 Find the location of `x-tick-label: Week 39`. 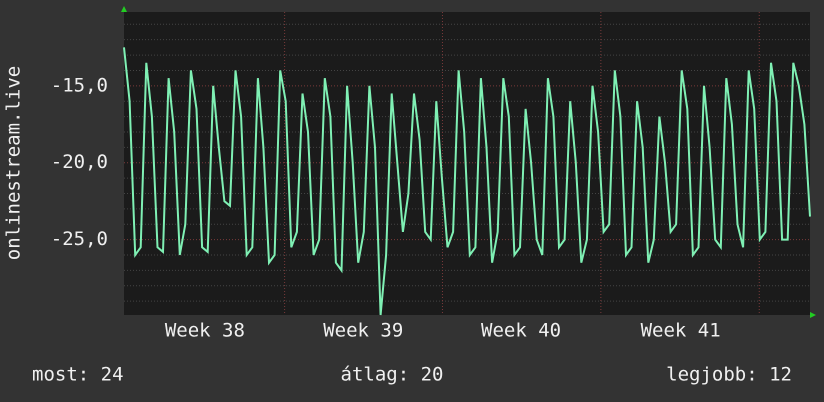

x-tick-label: Week 39 is located at coordinates (363, 331).